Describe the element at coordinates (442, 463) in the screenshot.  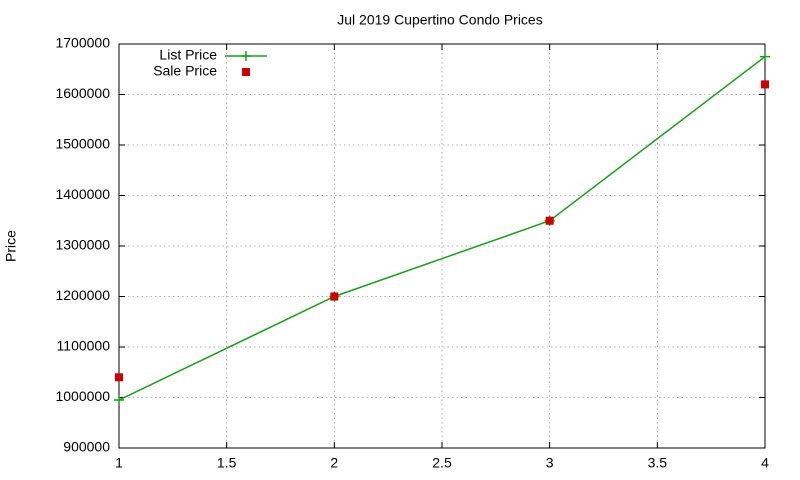
I see `x-tick-label: 2.5` at that location.